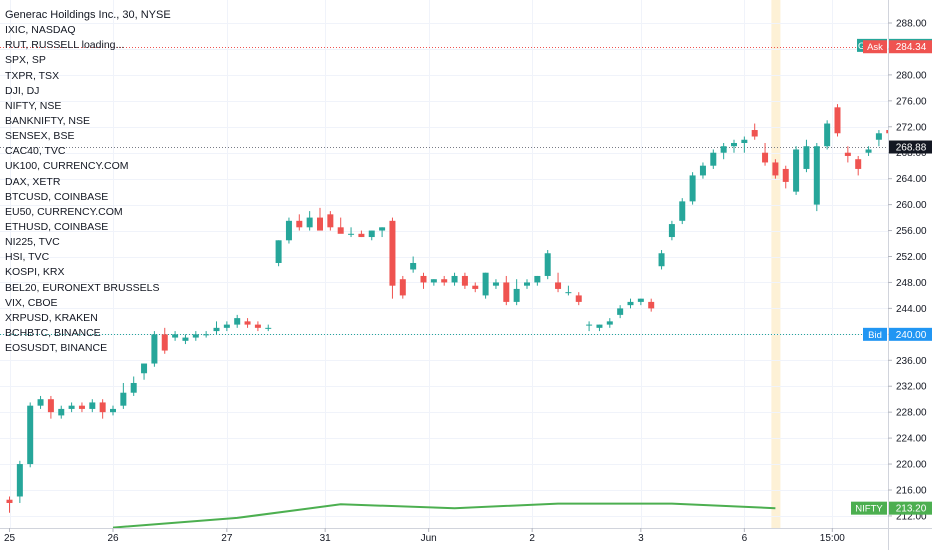  I want to click on price-label-value: 213.20, so click(911, 509).